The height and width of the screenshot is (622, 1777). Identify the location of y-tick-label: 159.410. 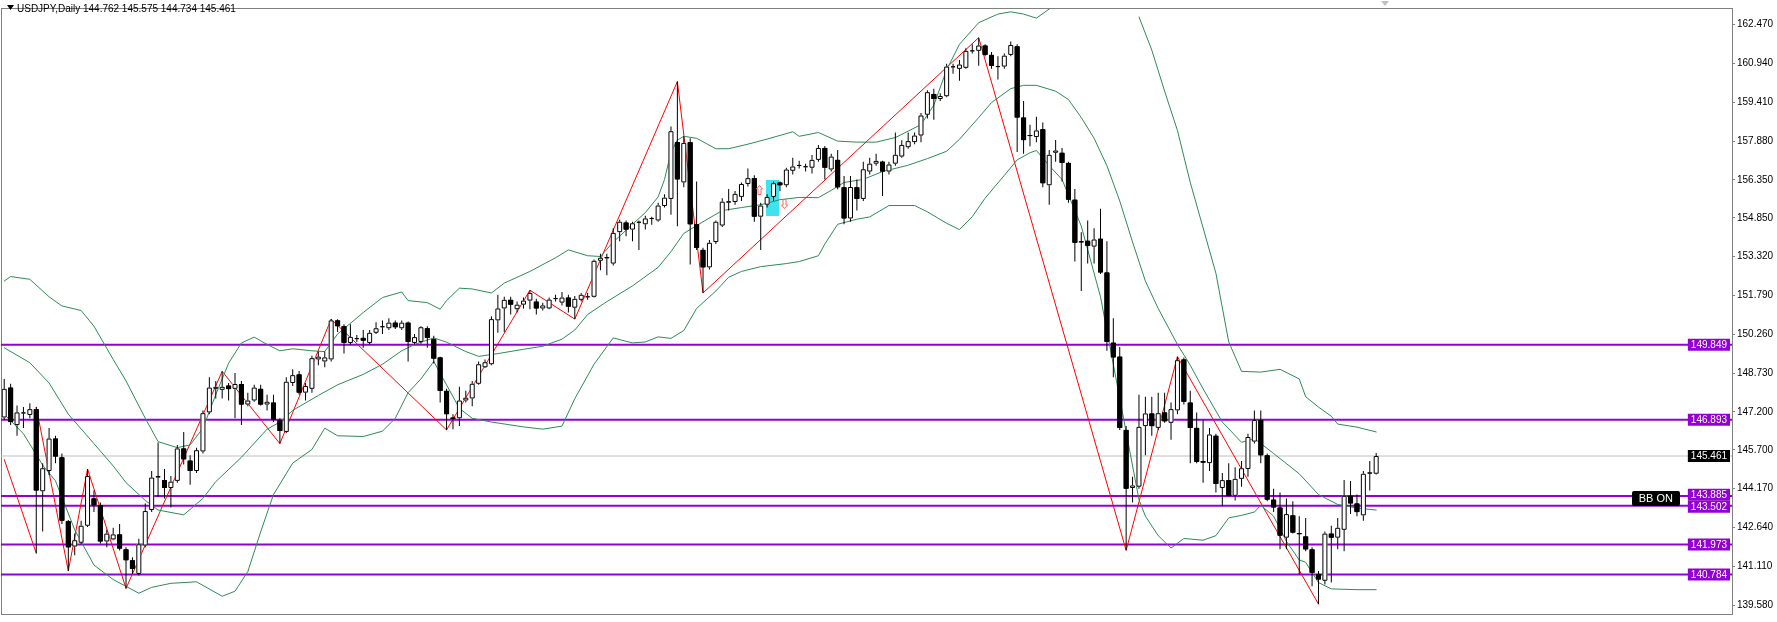
(1755, 102).